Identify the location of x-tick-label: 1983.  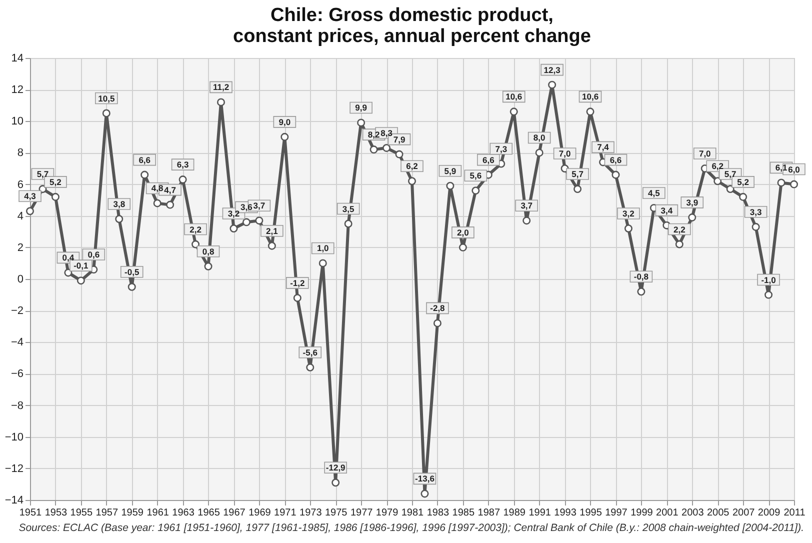
(438, 513).